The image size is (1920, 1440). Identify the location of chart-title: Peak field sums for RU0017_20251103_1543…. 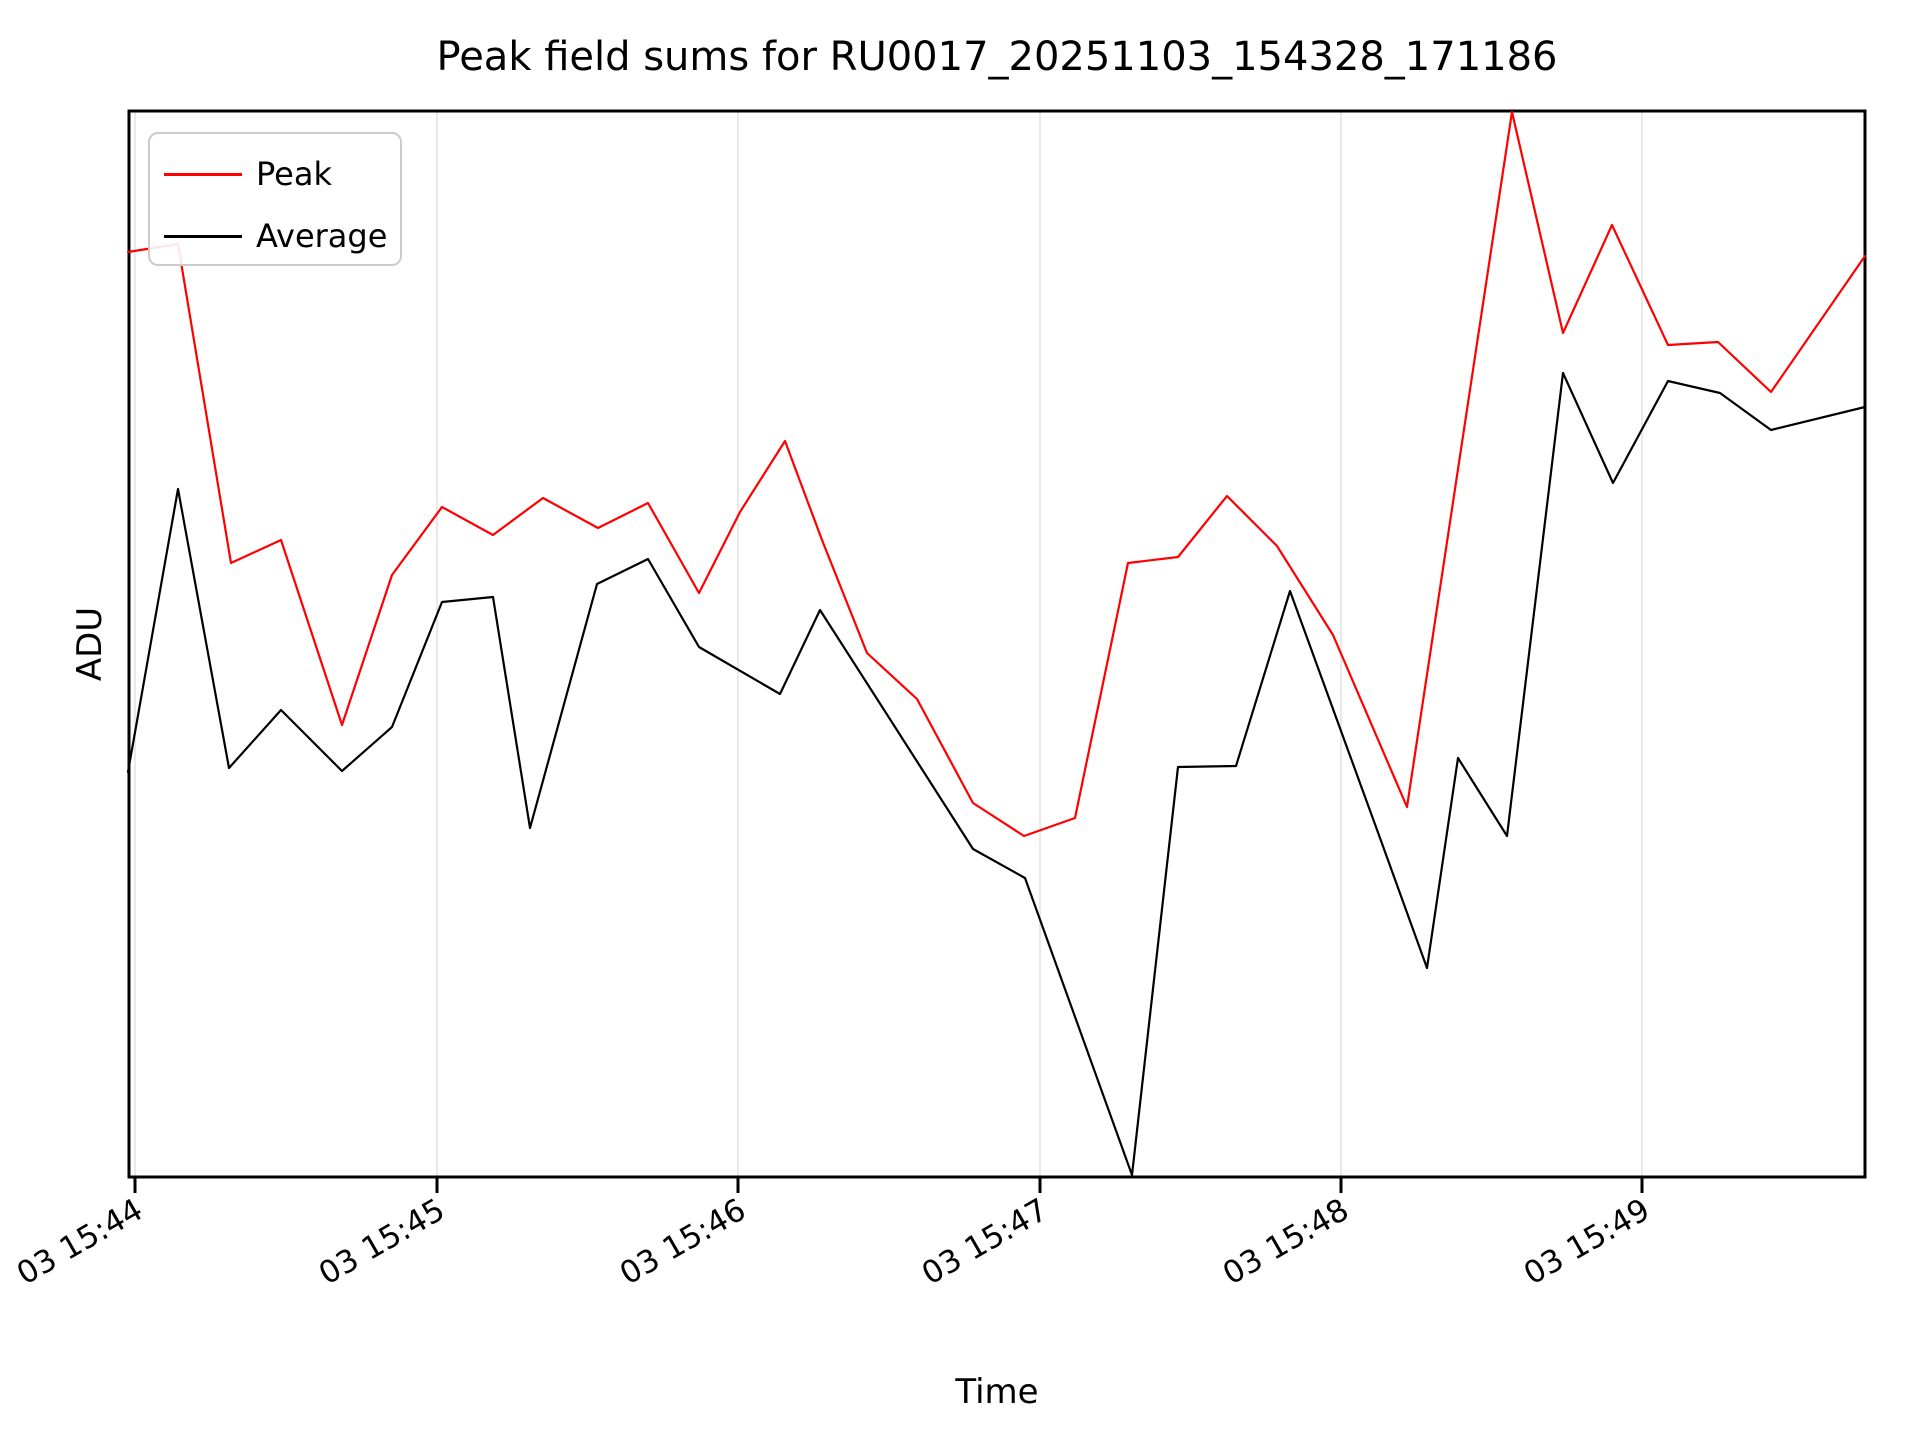
(997, 57).